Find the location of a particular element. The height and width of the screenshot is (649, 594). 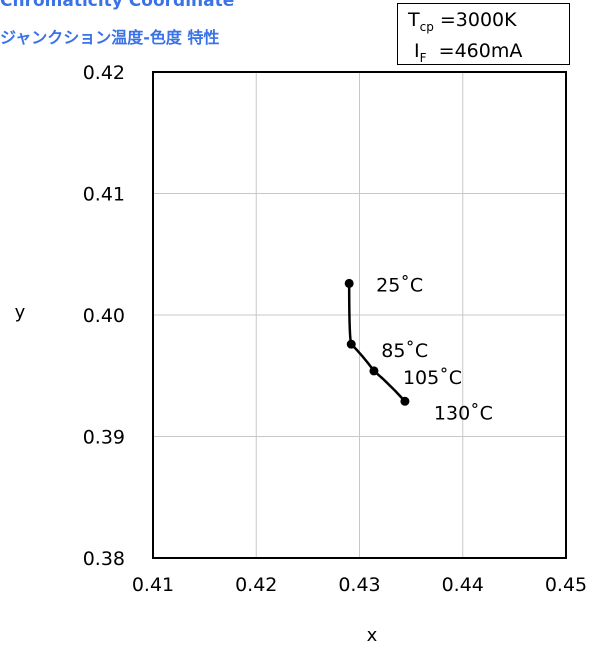

tcp-condition: Tcp =3000K is located at coordinates (488, 23).